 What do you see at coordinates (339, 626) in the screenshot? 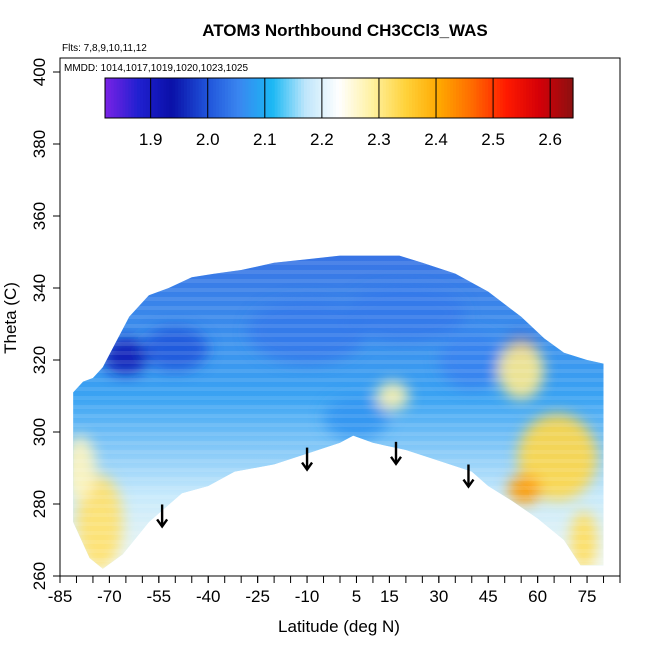
I see `x-axis-label: Latitude (deg N)` at bounding box center [339, 626].